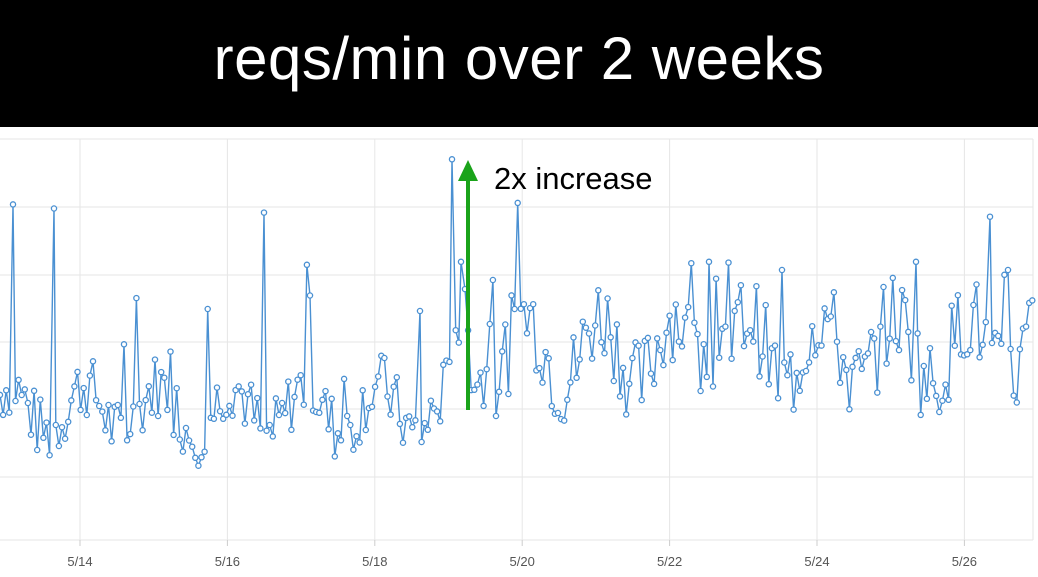  I want to click on x-tick-label: 5/14, so click(79, 561).